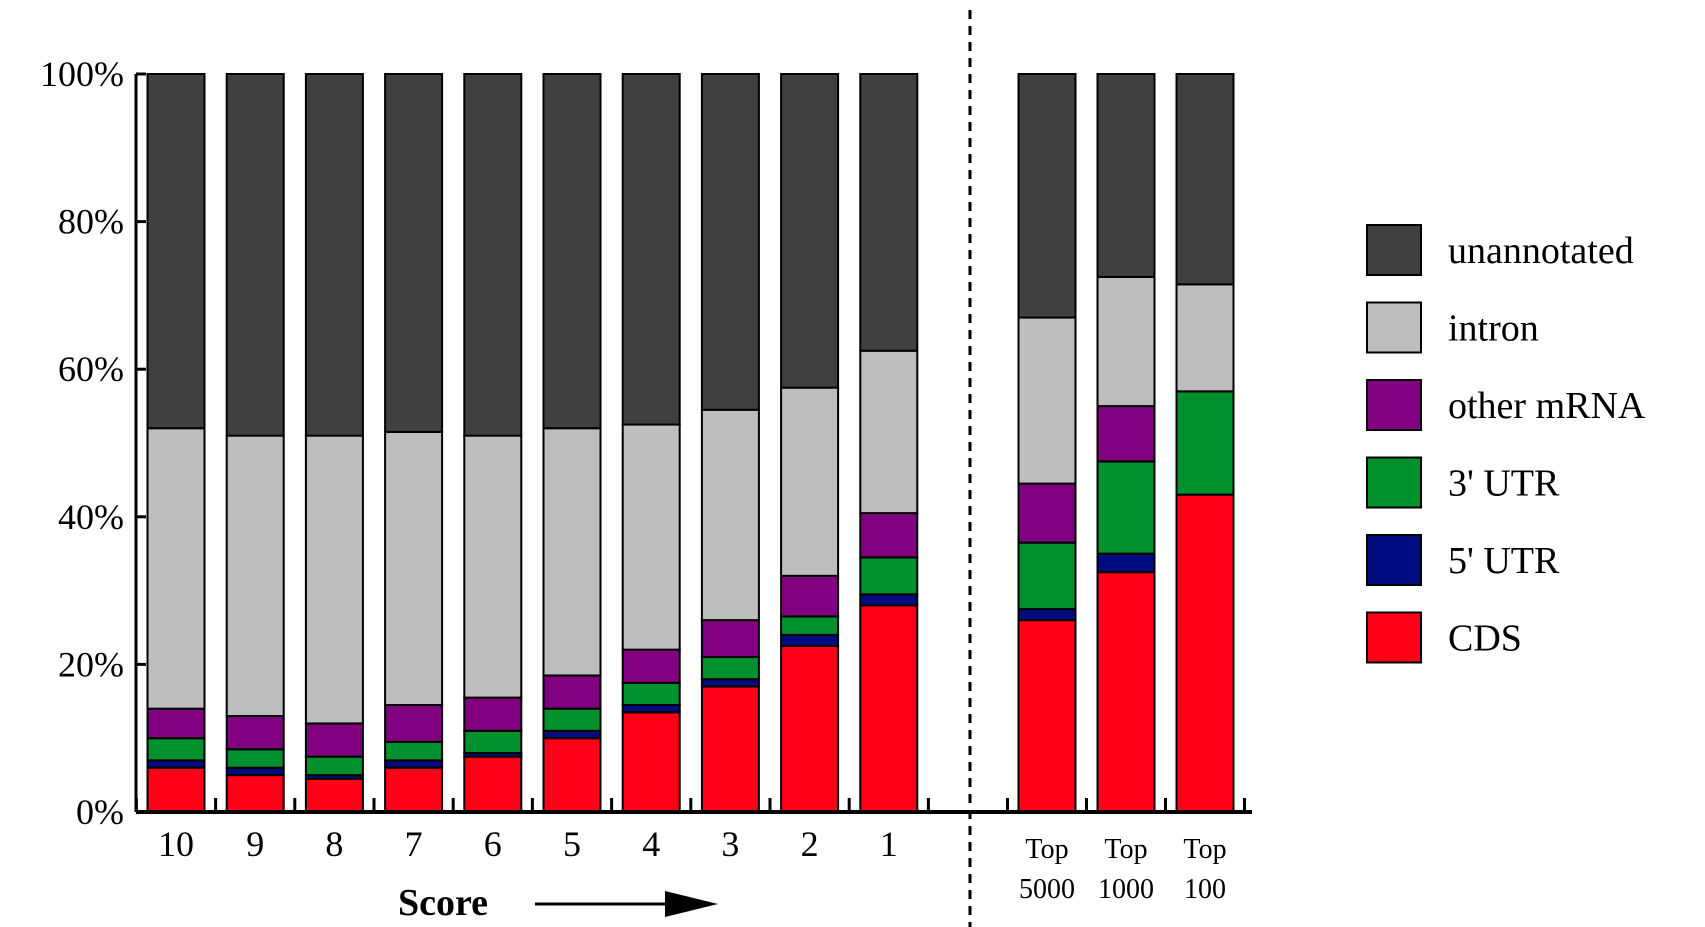 The width and height of the screenshot is (1705, 927). Describe the element at coordinates (1504, 484) in the screenshot. I see `legend-label: 3' UTR` at that location.